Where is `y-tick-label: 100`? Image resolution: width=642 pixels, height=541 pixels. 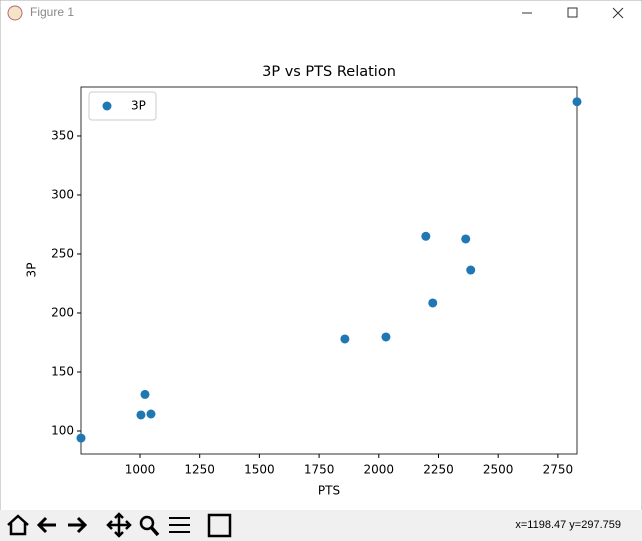 y-tick-label: 100 is located at coordinates (62, 430).